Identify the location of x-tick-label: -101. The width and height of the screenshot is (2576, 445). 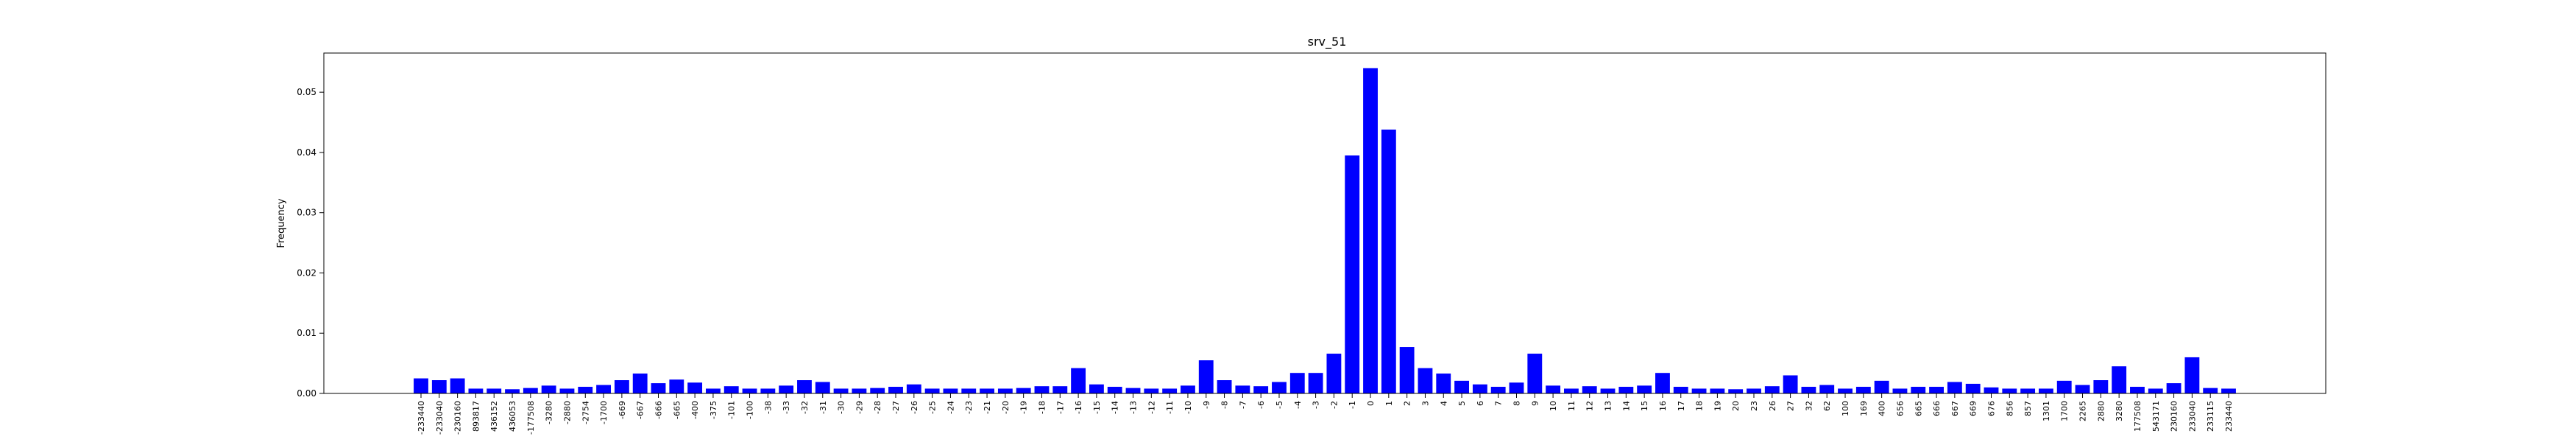
(732, 410).